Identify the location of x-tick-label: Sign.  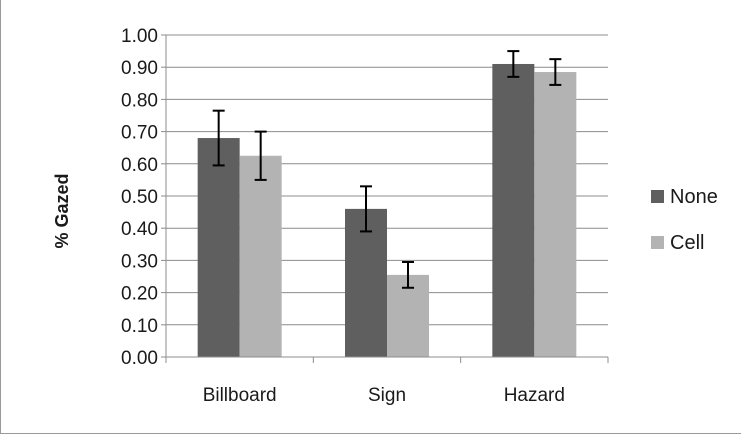
(387, 395).